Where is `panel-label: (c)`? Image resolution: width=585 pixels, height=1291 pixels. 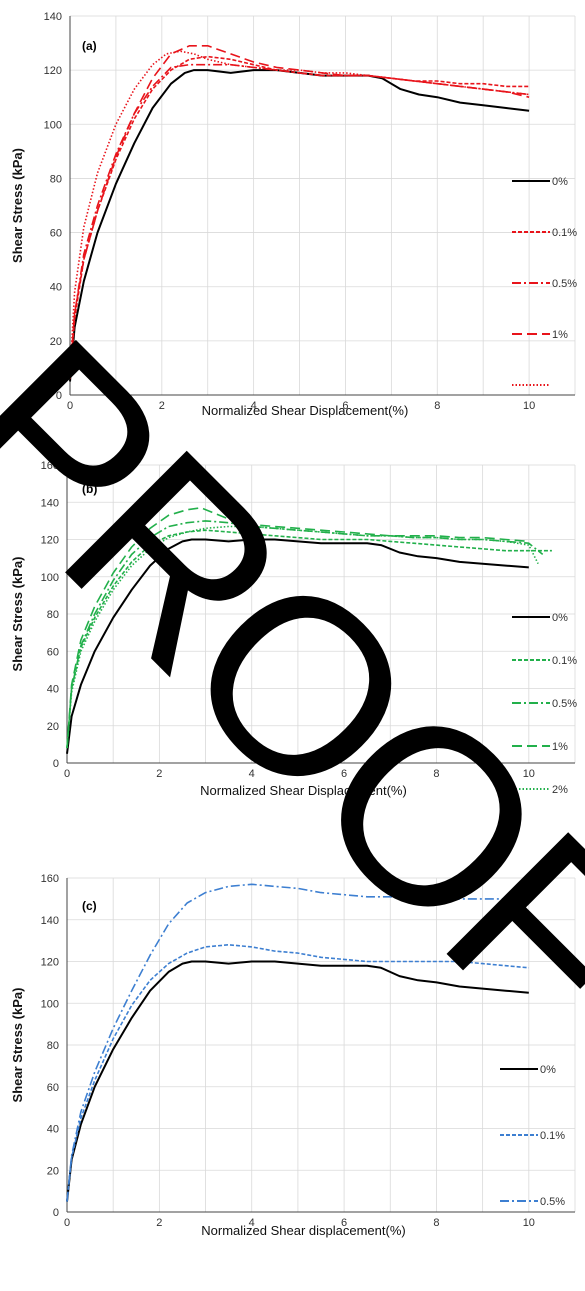
panel-label: (c) is located at coordinates (89, 906).